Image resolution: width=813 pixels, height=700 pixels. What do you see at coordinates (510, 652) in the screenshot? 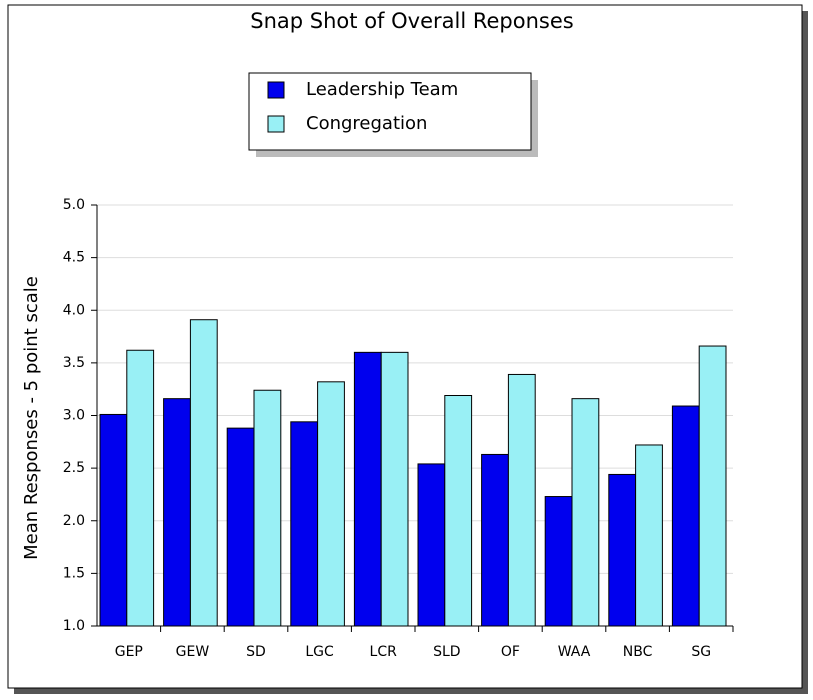
I see `x-tick-label: OF` at bounding box center [510, 652].